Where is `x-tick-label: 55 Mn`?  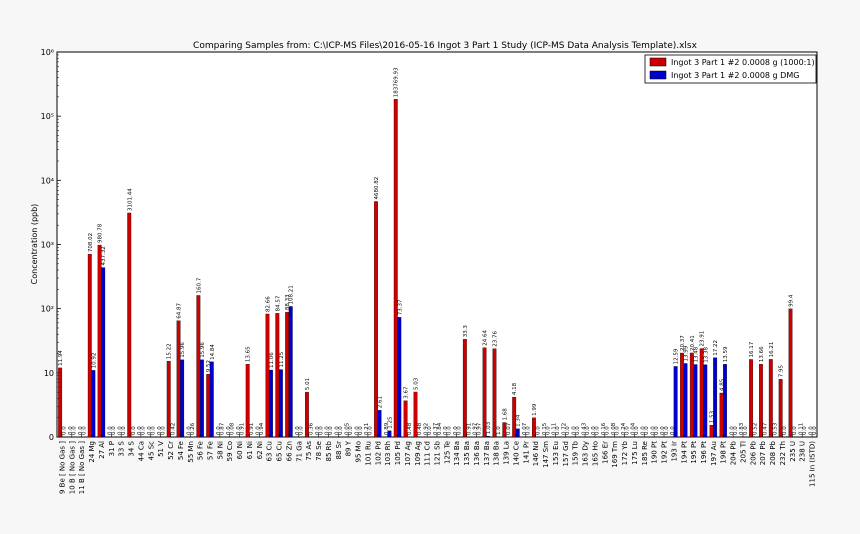
x-tick-label: 55 Mn is located at coordinates (191, 452).